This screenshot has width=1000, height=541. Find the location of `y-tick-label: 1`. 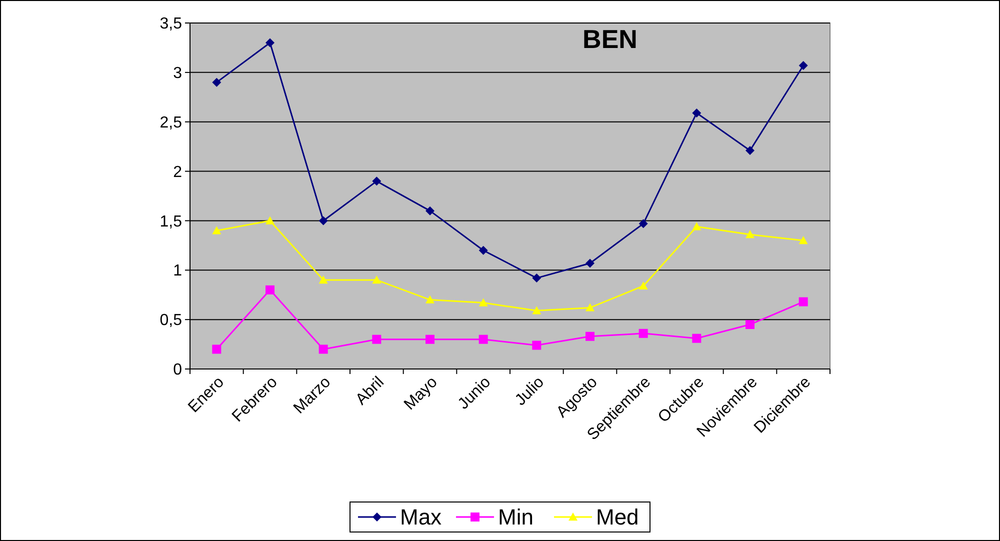

y-tick-label: 1 is located at coordinates (177, 271).